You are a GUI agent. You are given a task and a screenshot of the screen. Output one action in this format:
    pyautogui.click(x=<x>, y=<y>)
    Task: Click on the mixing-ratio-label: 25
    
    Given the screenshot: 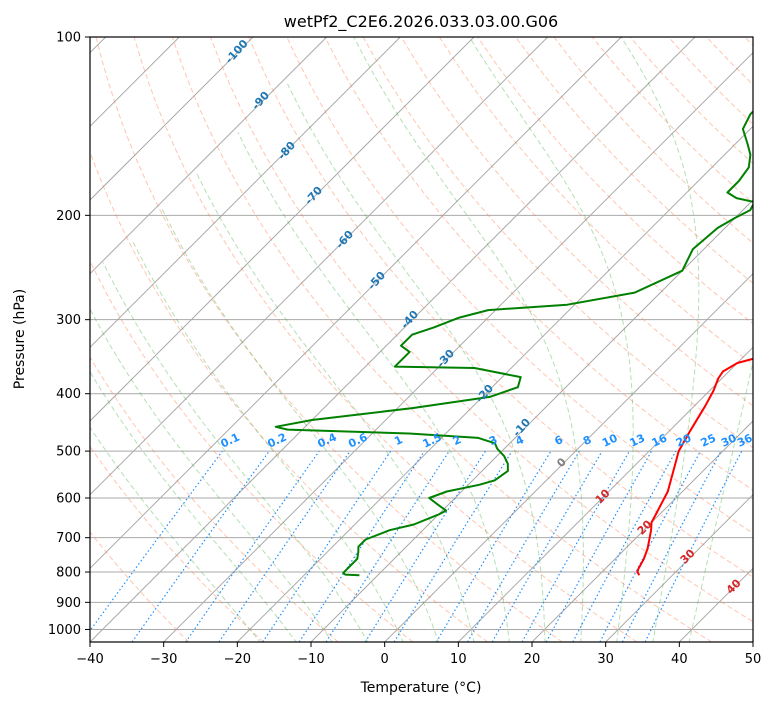 What is the action you would take?
    pyautogui.click(x=708, y=440)
    